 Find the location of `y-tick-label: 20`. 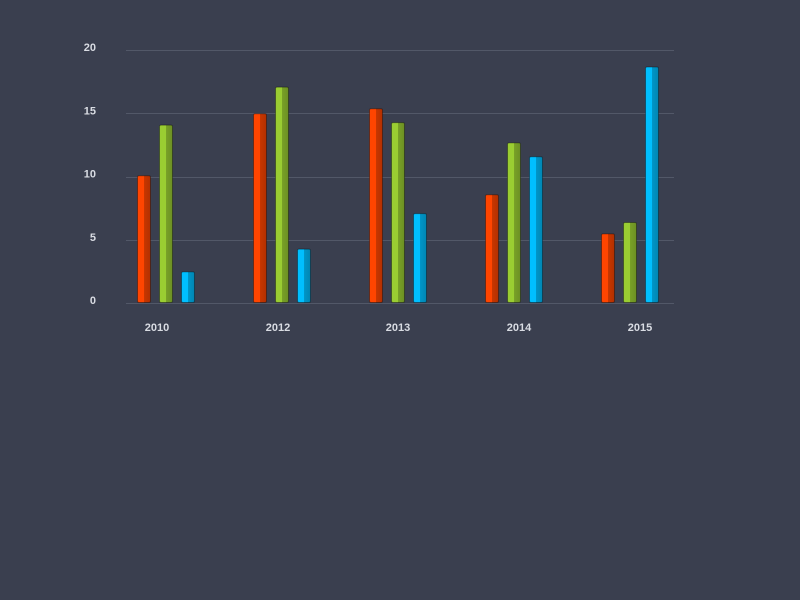

y-tick-label: 20 is located at coordinates (90, 48).